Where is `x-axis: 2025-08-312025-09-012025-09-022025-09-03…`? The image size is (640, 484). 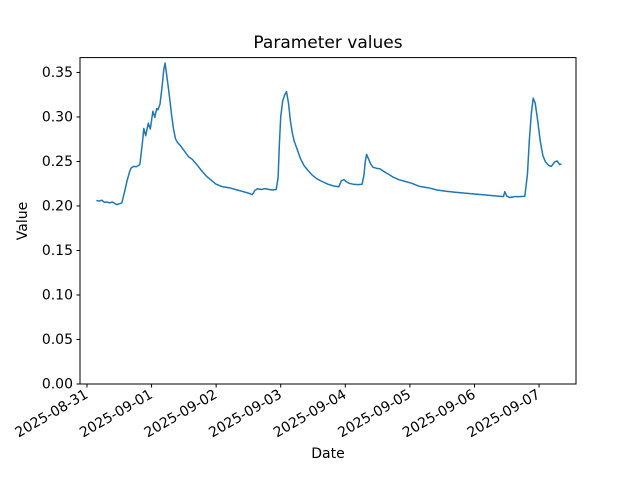 x-axis: 2025-08-312025-09-012025-09-022025-09-03… is located at coordinates (278, 413).